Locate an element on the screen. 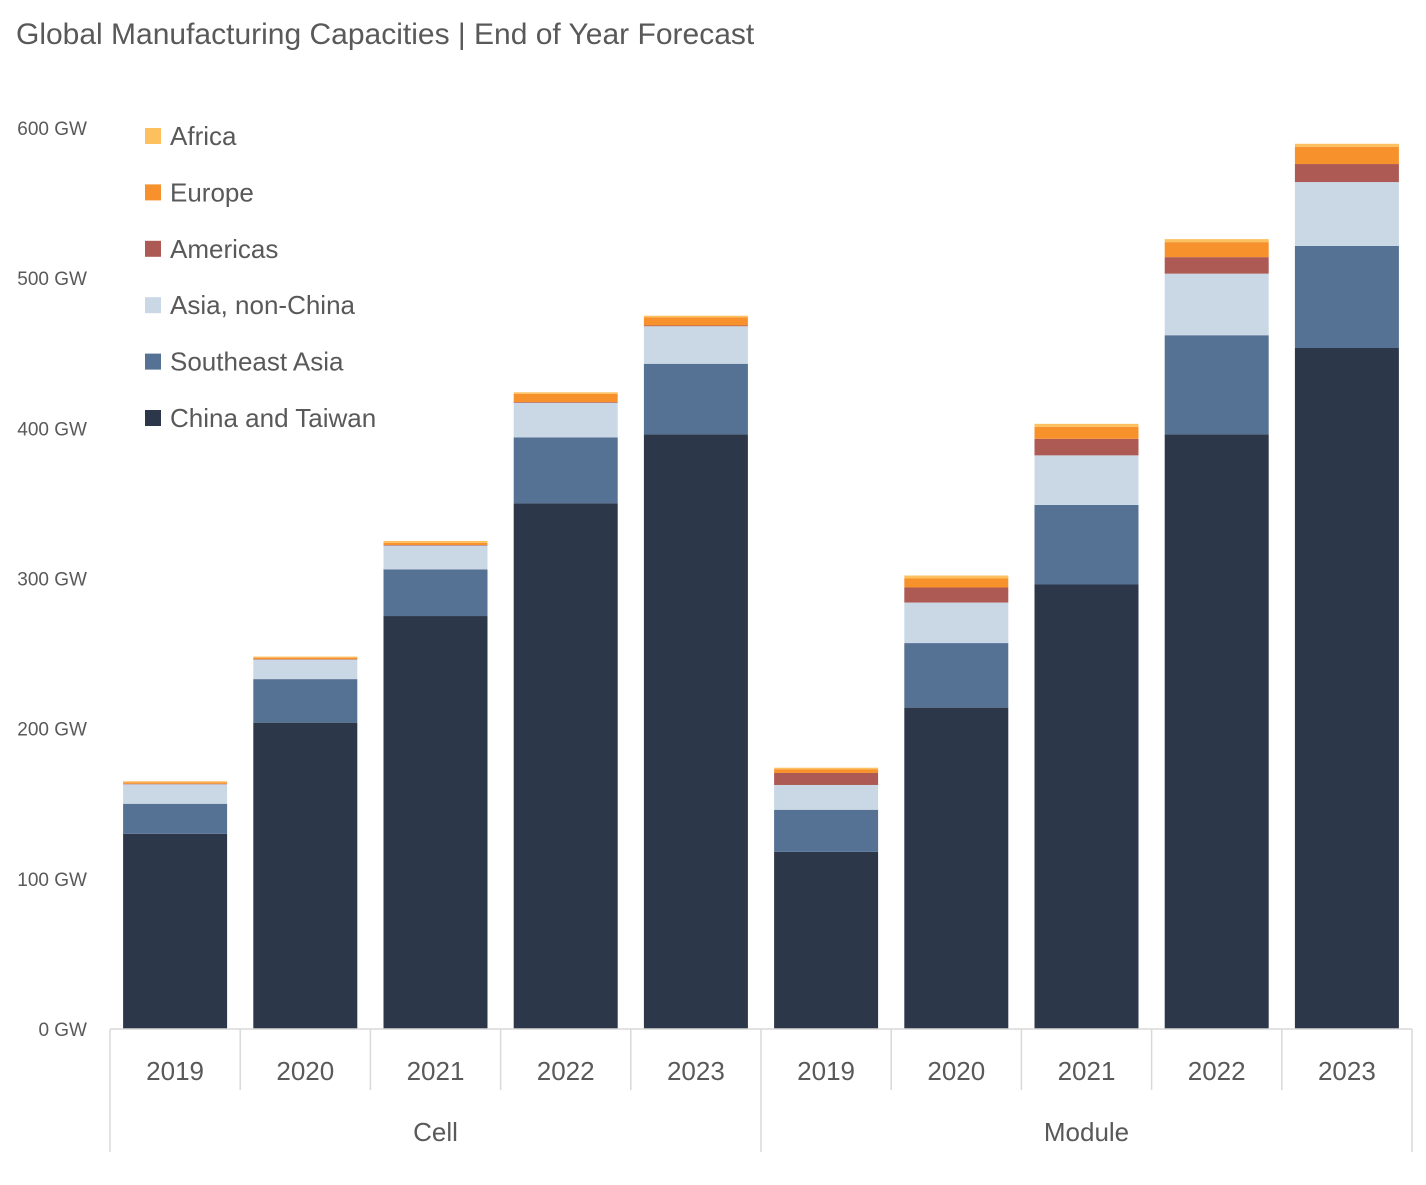  y-tick-label: 400 GW is located at coordinates (52, 429).